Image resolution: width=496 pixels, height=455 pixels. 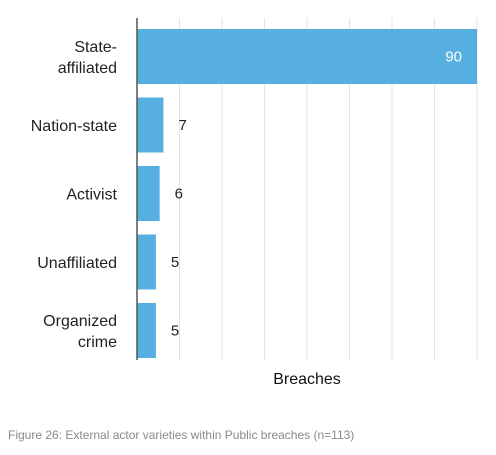 I want to click on category-label: Nation-state, so click(x=74, y=126).